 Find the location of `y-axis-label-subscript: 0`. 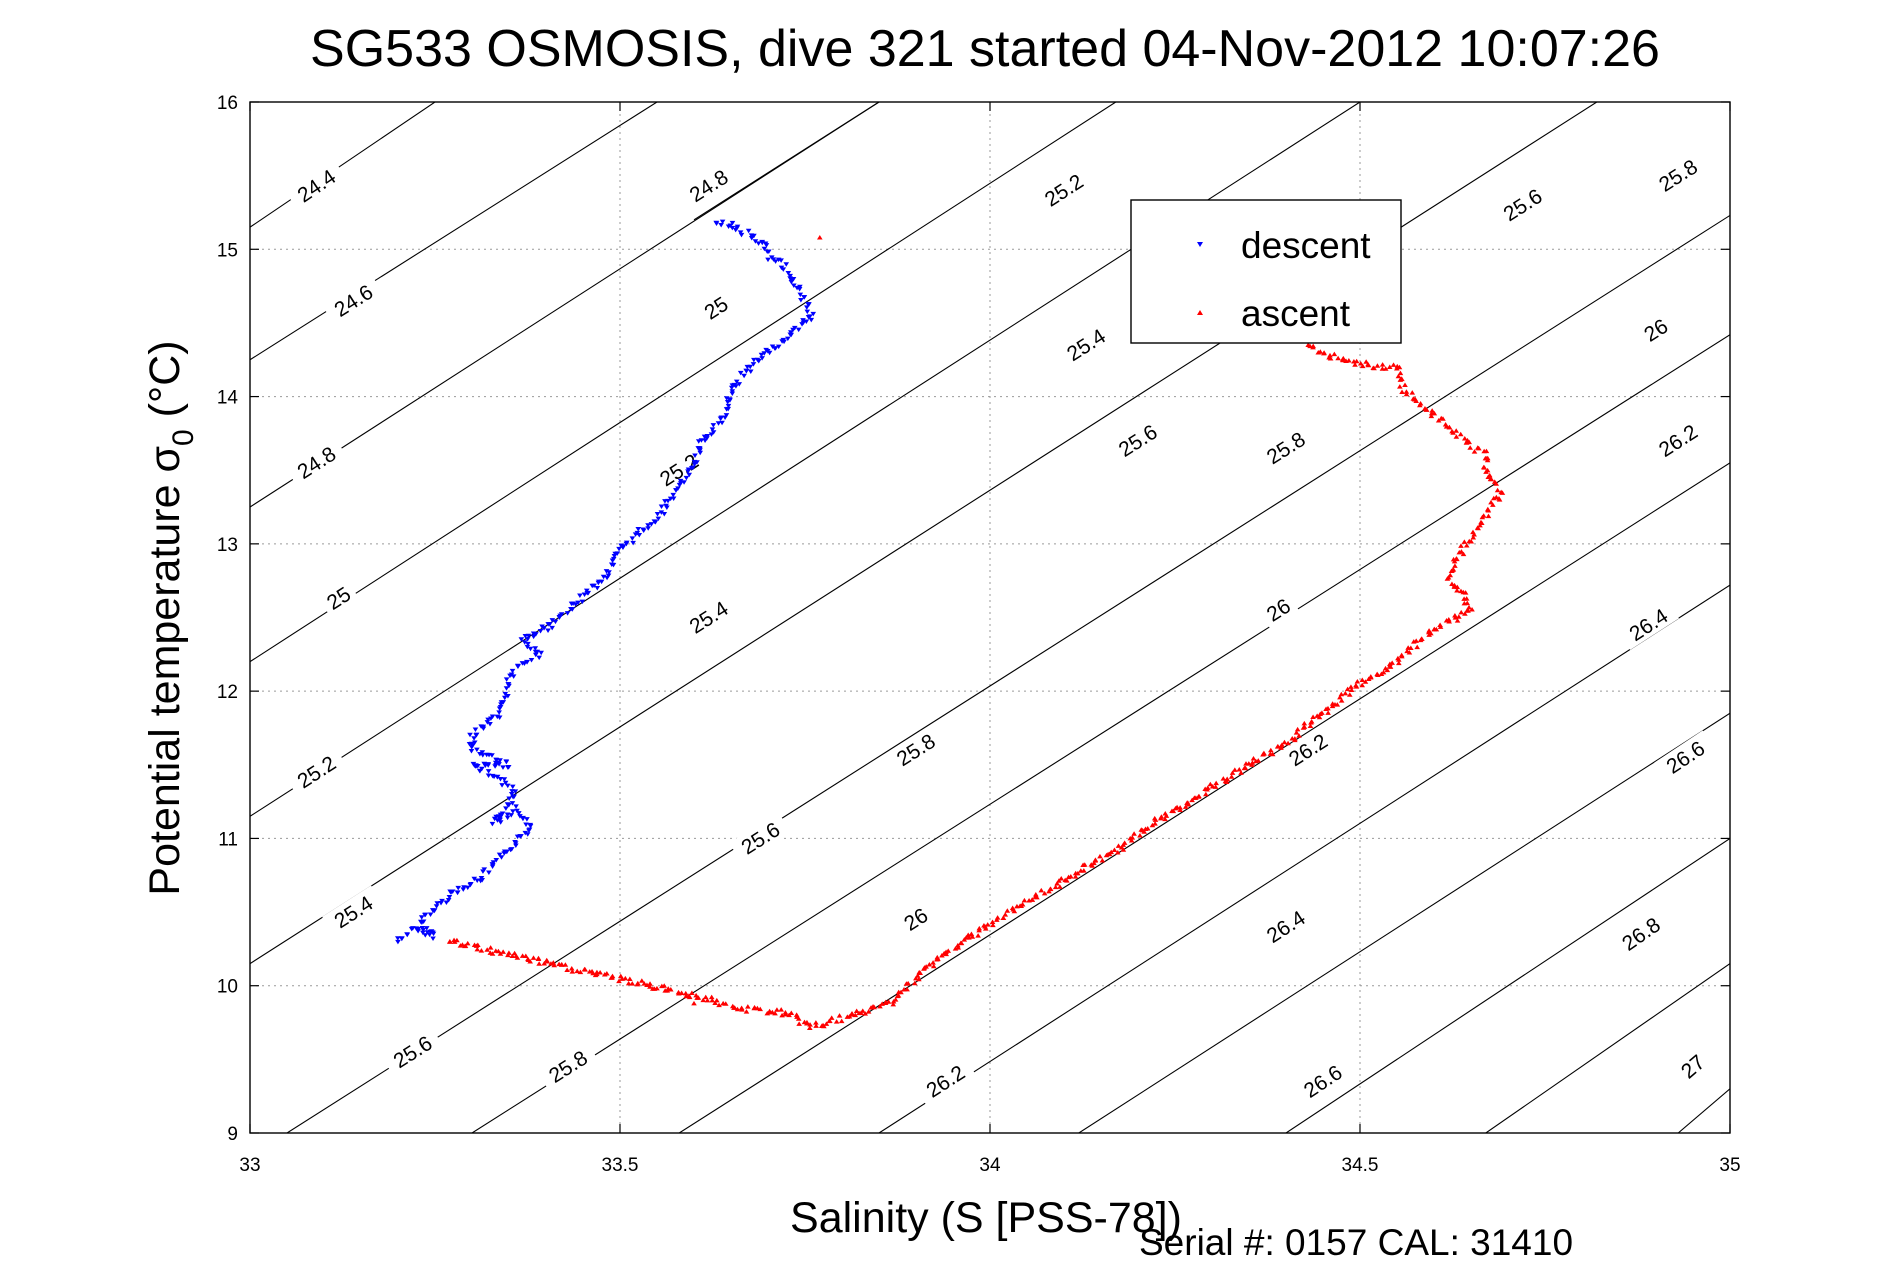

y-axis-label-subscript: 0 is located at coordinates (183, 437).